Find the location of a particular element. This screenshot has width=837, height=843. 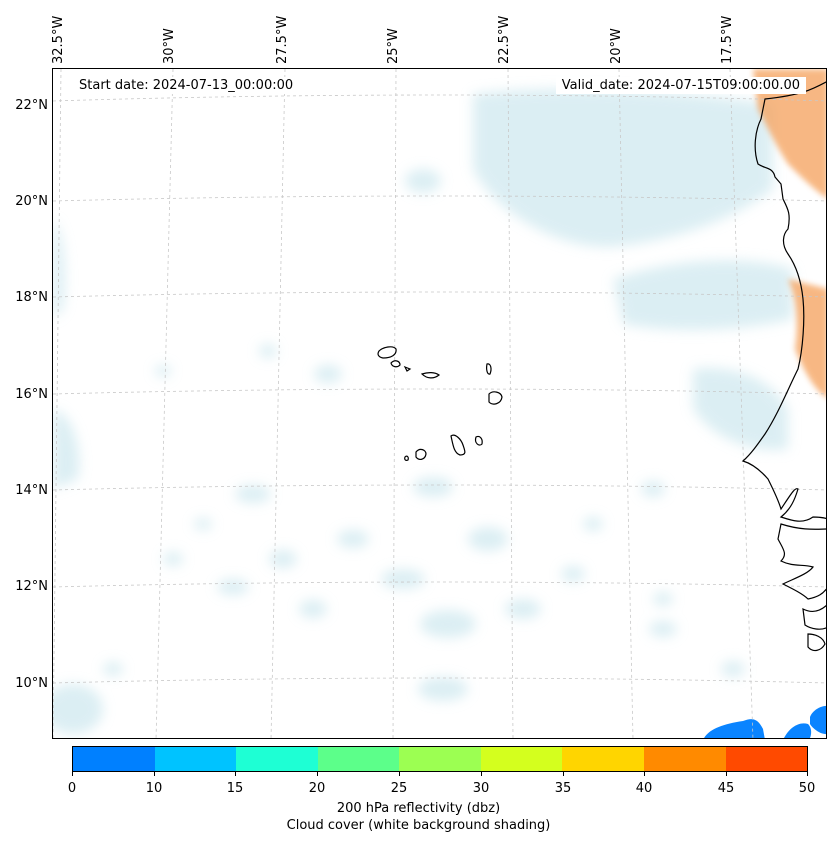

island-maio is located at coordinates (478, 440).